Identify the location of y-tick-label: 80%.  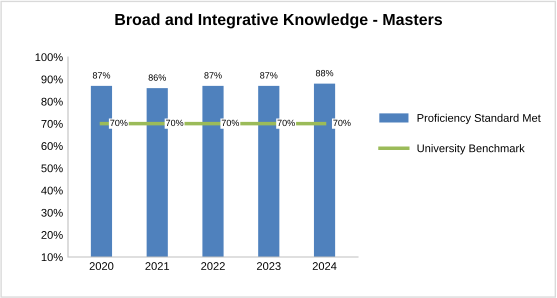
(52, 102).